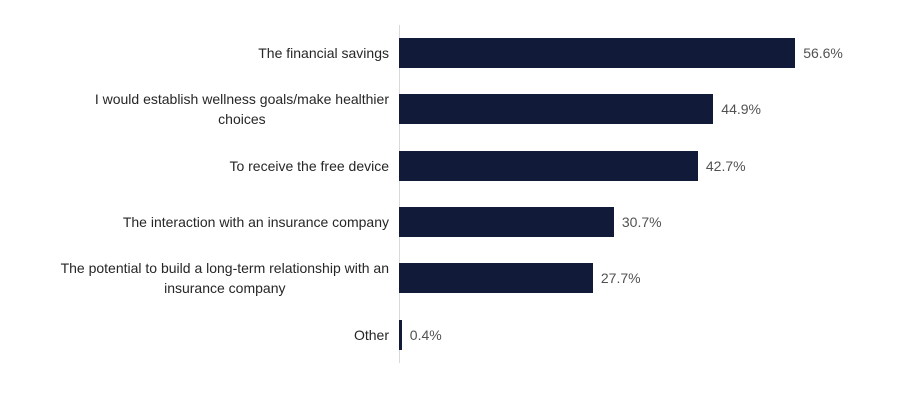 This screenshot has height=413, width=918. What do you see at coordinates (425, 334) in the screenshot?
I see `value-label: 0.4%` at bounding box center [425, 334].